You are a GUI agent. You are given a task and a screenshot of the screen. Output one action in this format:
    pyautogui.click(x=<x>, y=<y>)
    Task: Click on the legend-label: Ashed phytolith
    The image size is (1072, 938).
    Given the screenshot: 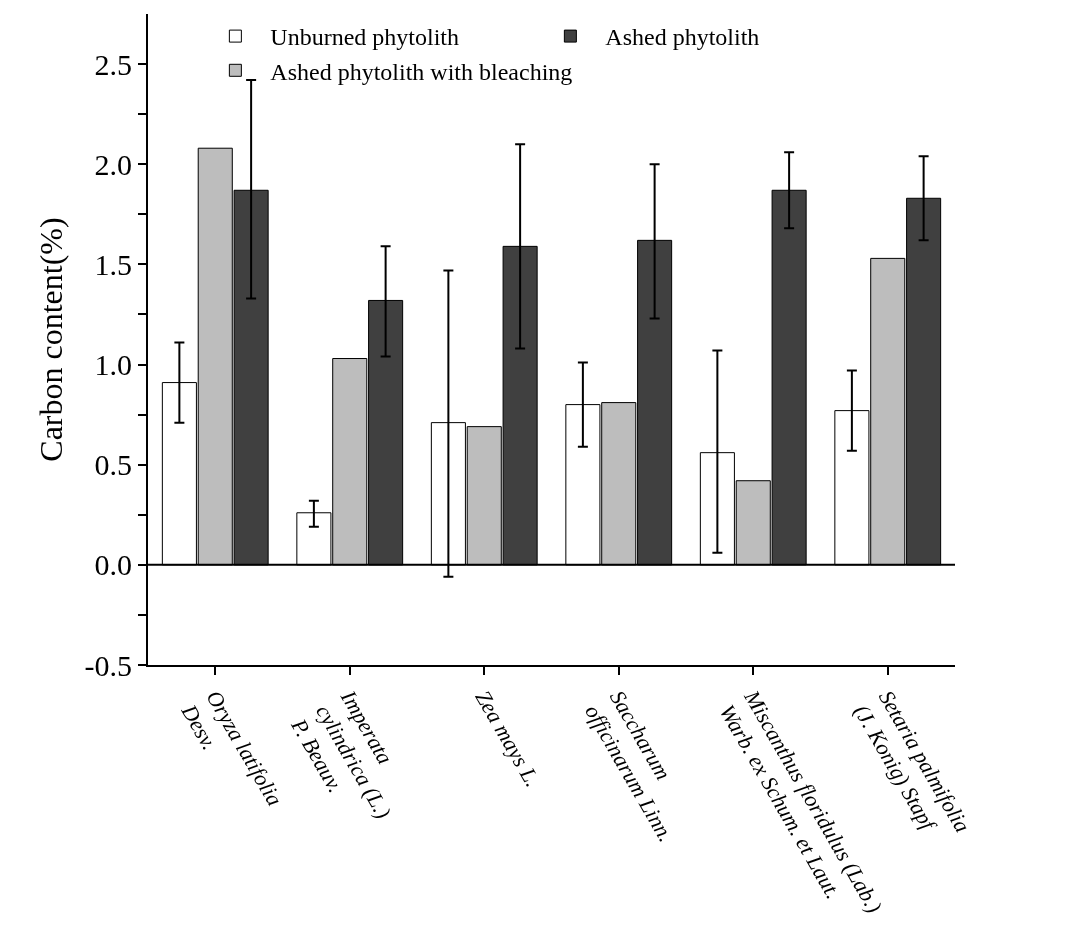 What is the action you would take?
    pyautogui.click(x=682, y=37)
    